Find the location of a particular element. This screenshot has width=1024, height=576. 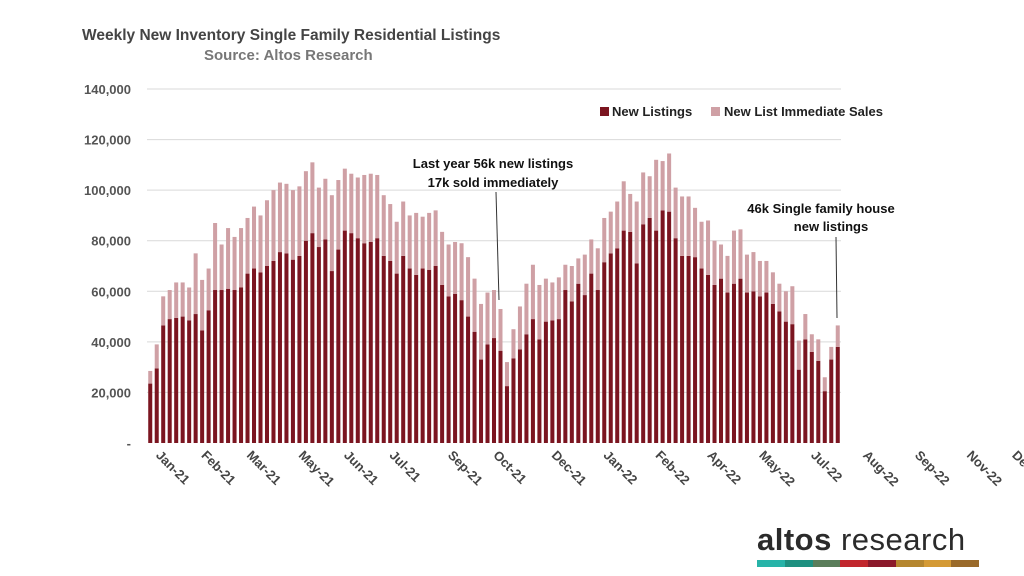

x-tick-label: Apr-22 is located at coordinates (724, 468).